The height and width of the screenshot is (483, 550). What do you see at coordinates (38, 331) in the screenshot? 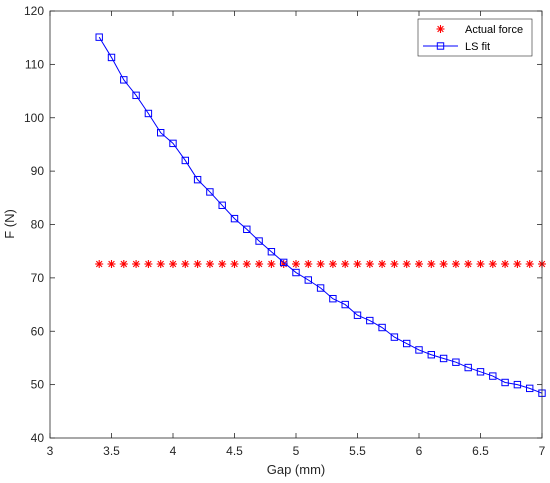
I see `y-tick-label: 60` at bounding box center [38, 331].